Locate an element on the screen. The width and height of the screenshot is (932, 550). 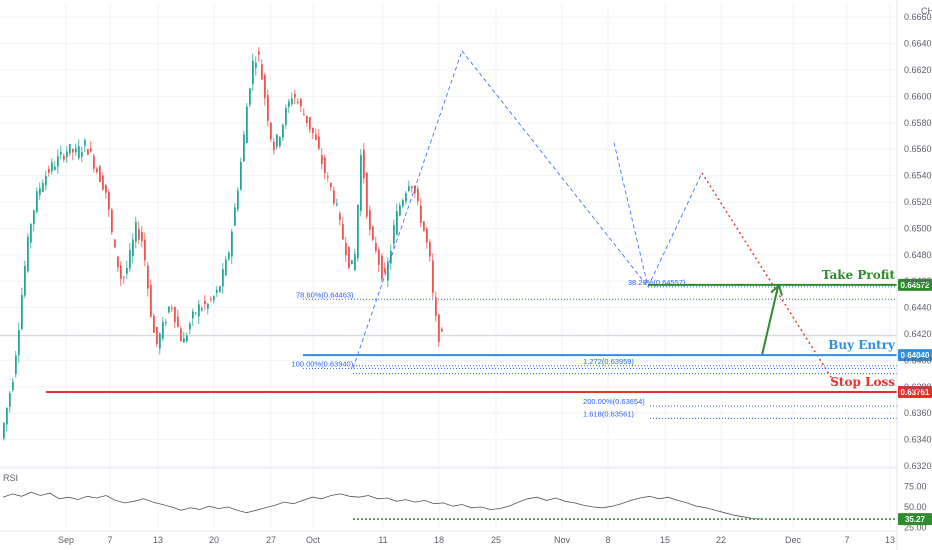
stop-loss-price-tag is located at coordinates (915, 391).